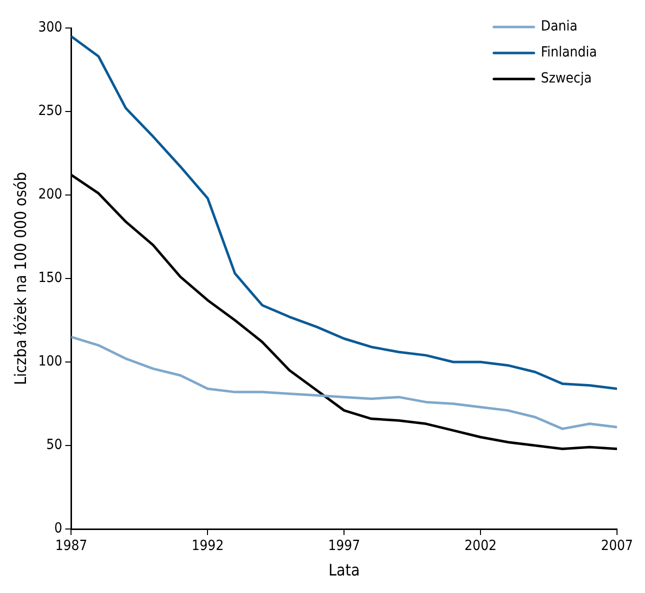 This screenshot has width=645, height=593. Describe the element at coordinates (617, 546) in the screenshot. I see `x-tick-label: 2007` at that location.